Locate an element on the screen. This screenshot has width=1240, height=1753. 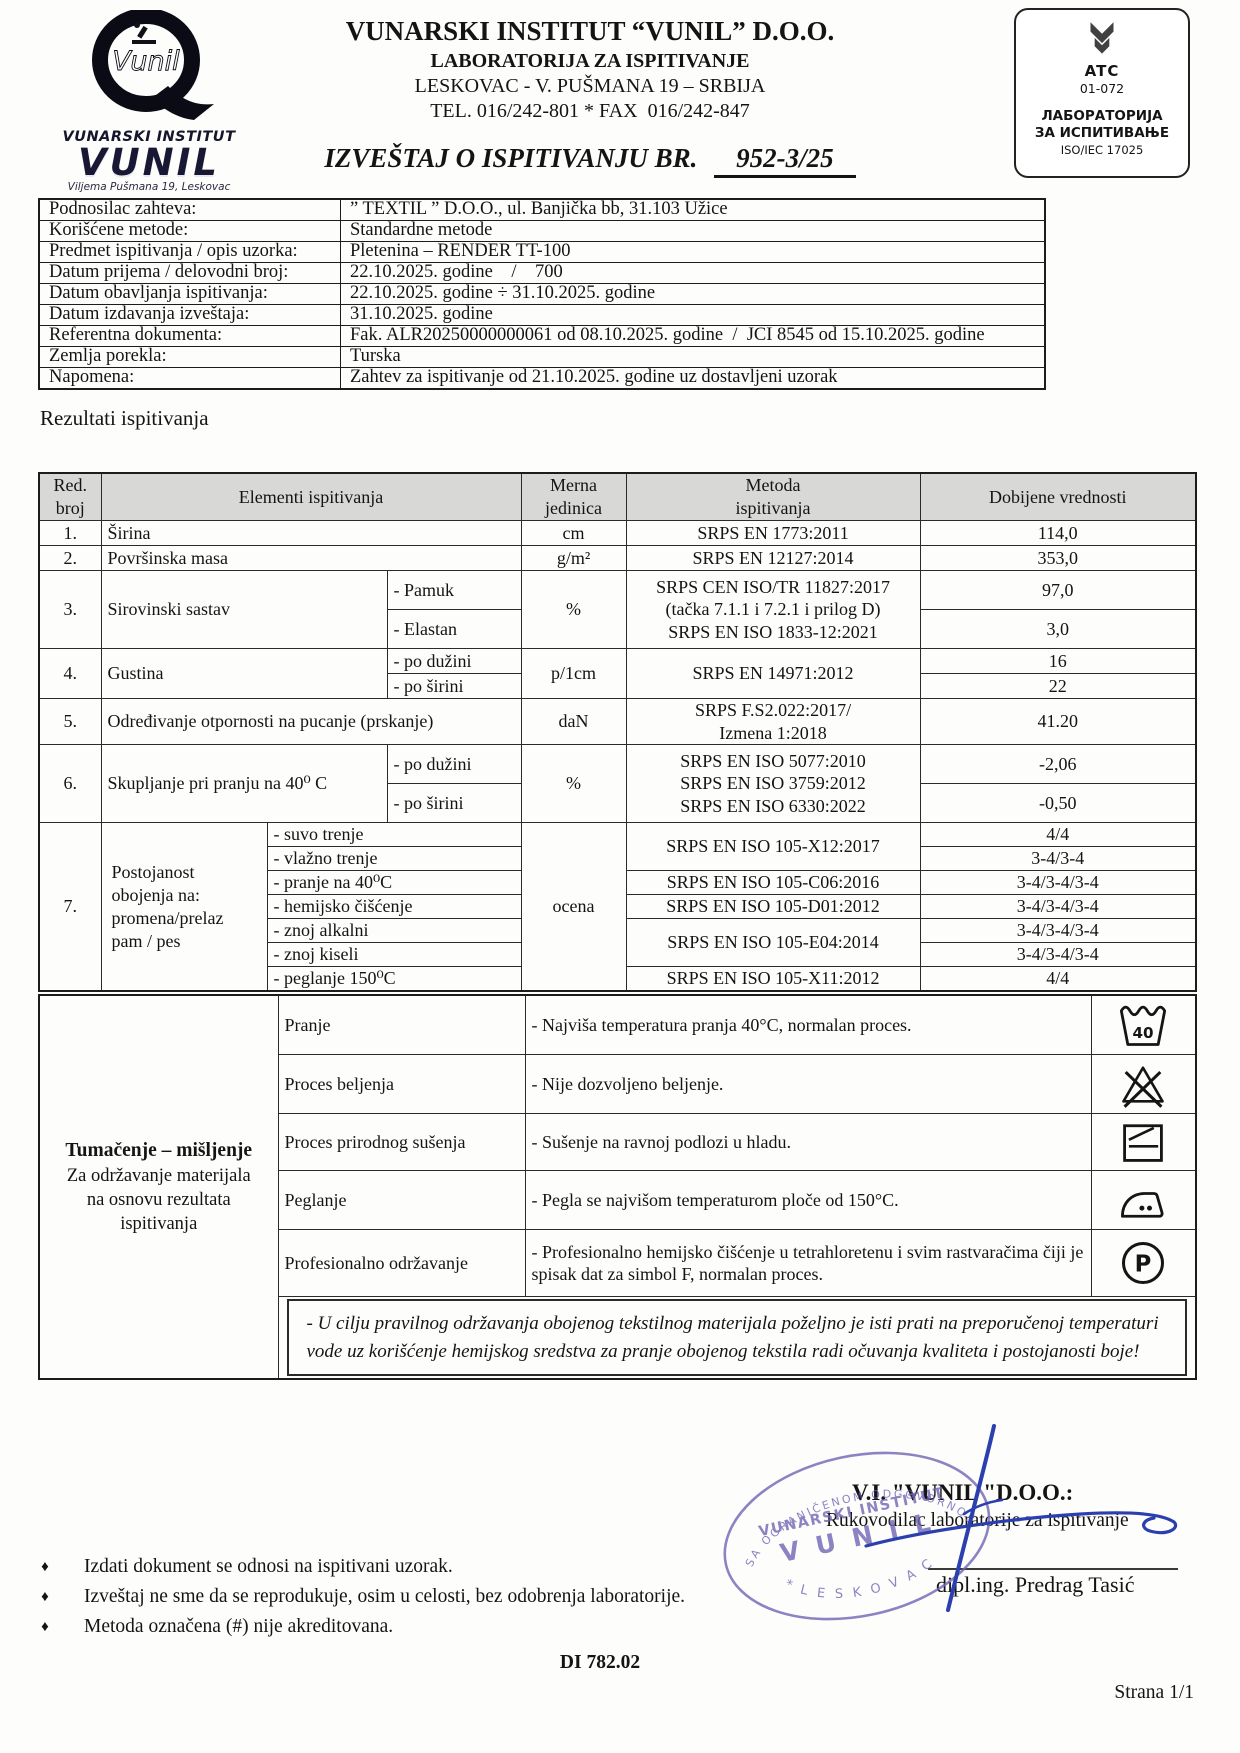
badge-lab-text: ЛАБОРАТОРИЈА ЗА ИСПИТИВАЊЕ is located at coordinates (1102, 125).